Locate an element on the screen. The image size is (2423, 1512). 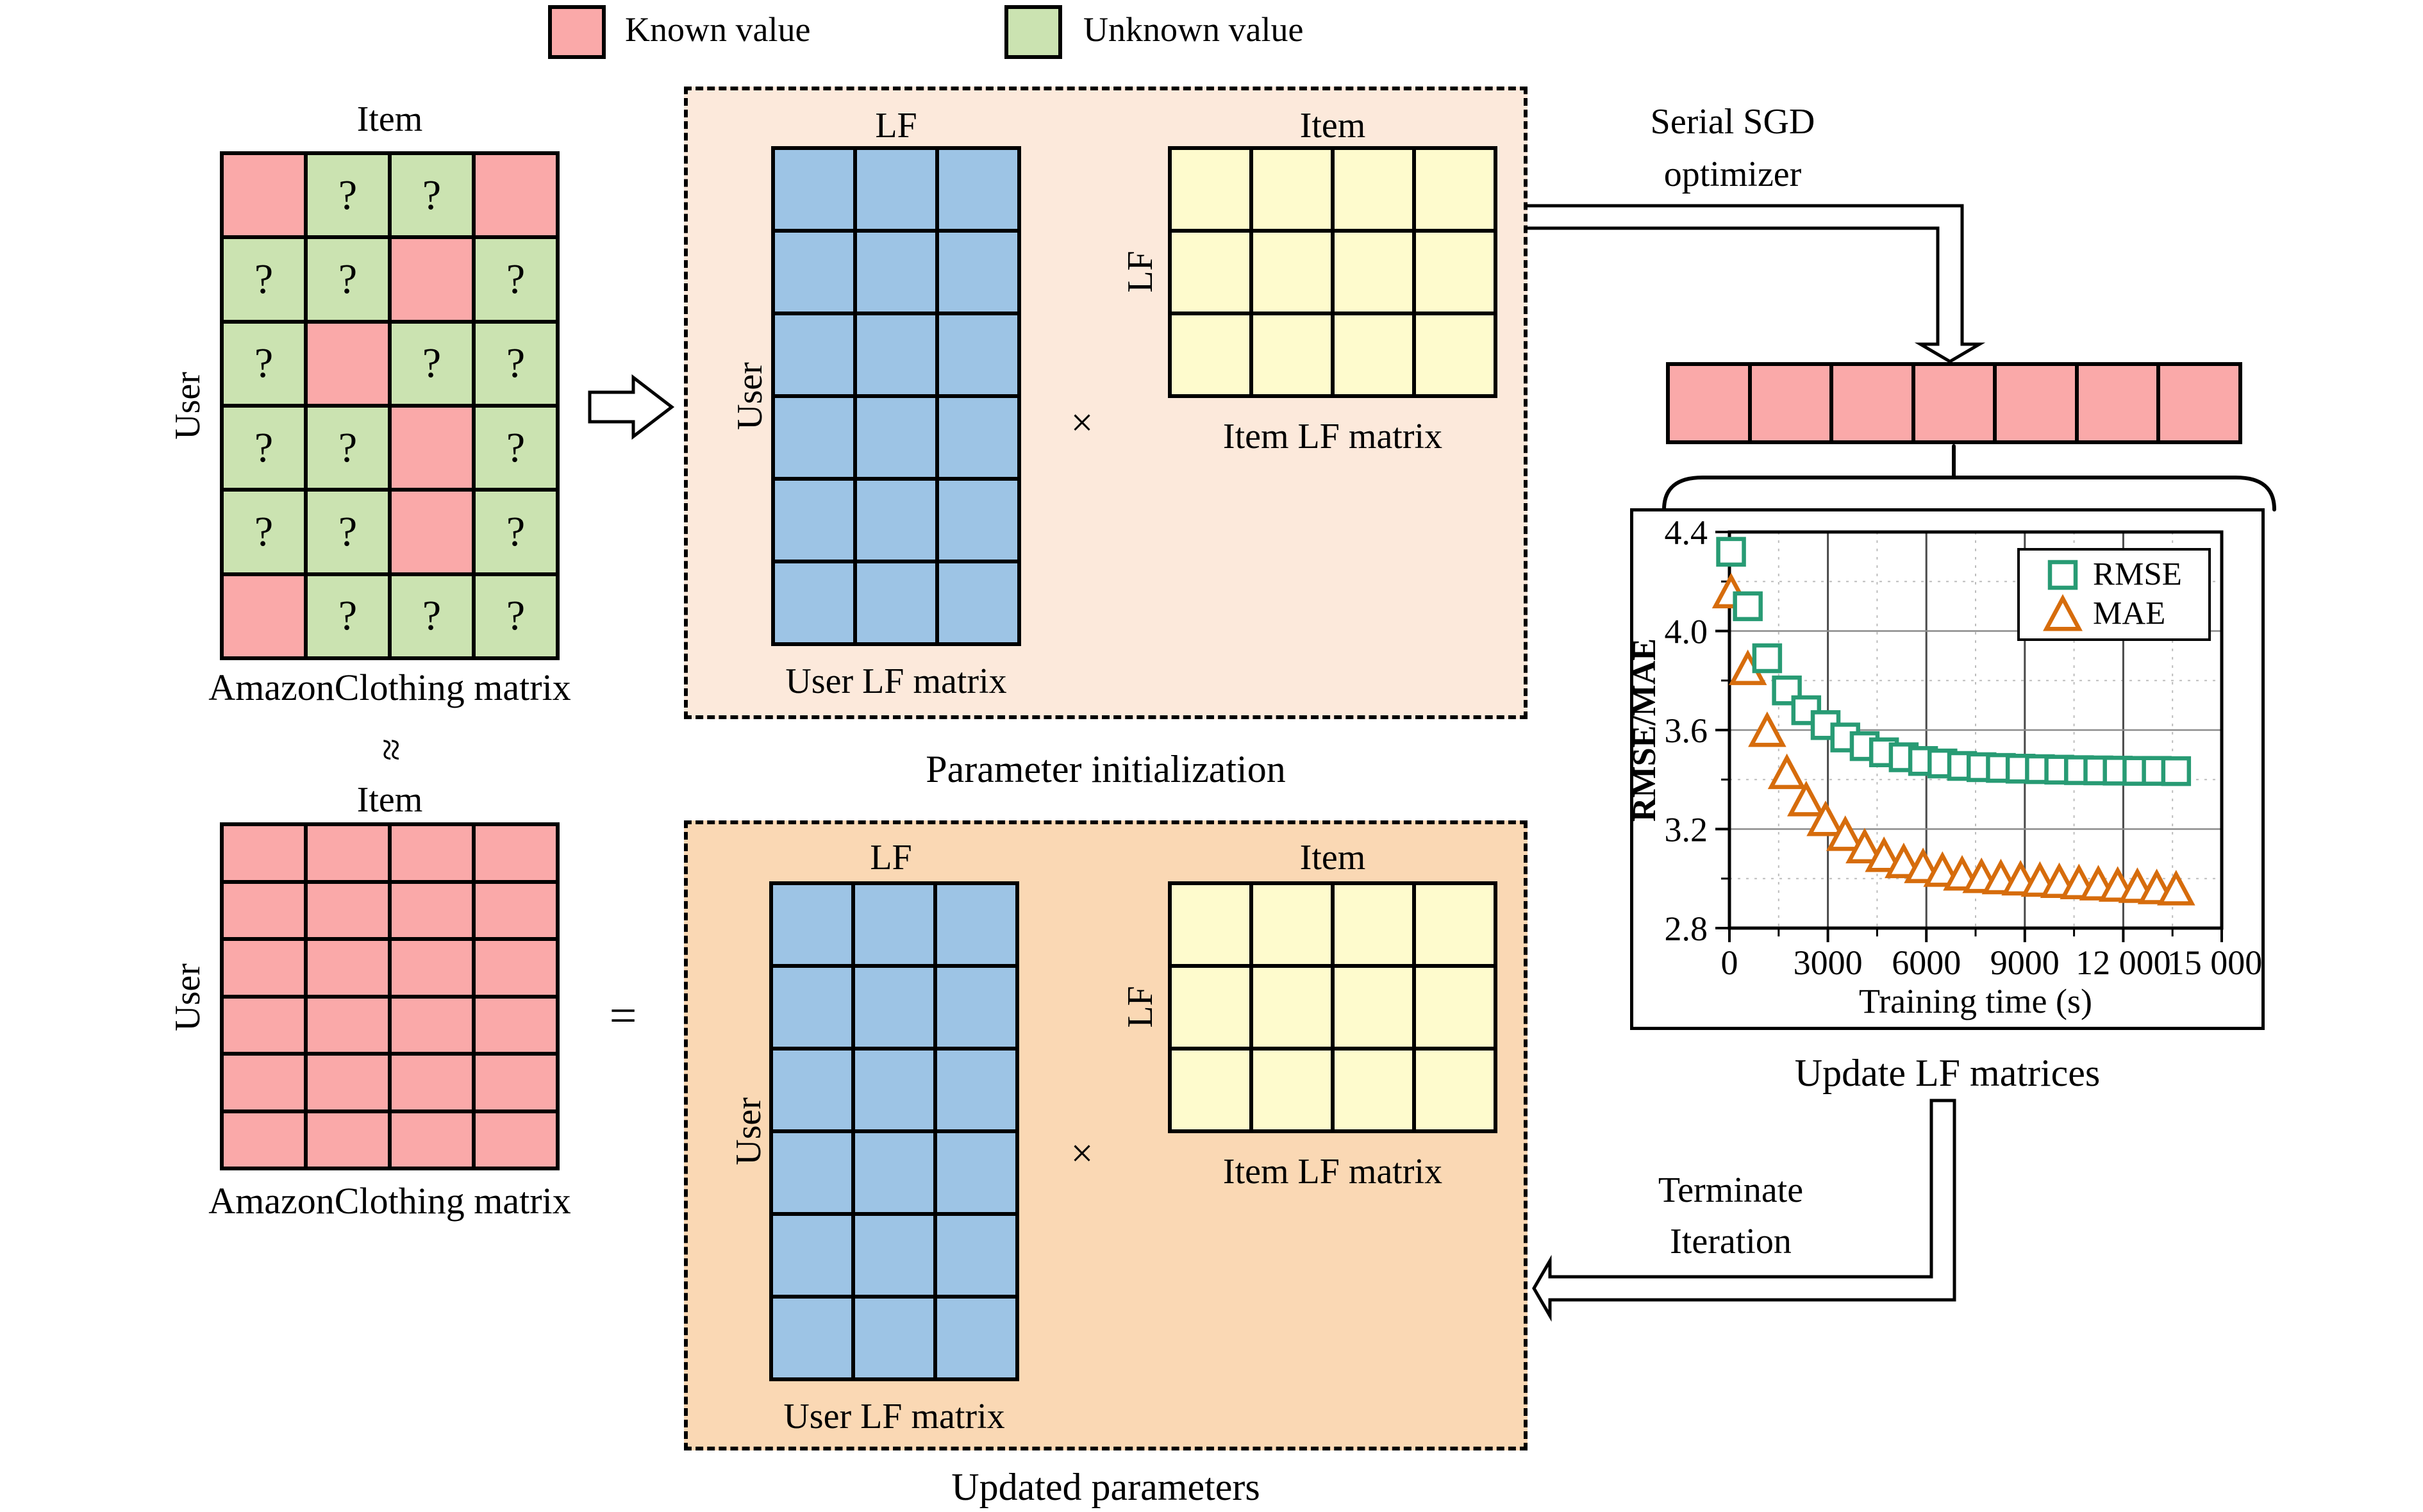
full-matrix-caption: AmazonClothing matrix is located at coordinates (389, 1201).